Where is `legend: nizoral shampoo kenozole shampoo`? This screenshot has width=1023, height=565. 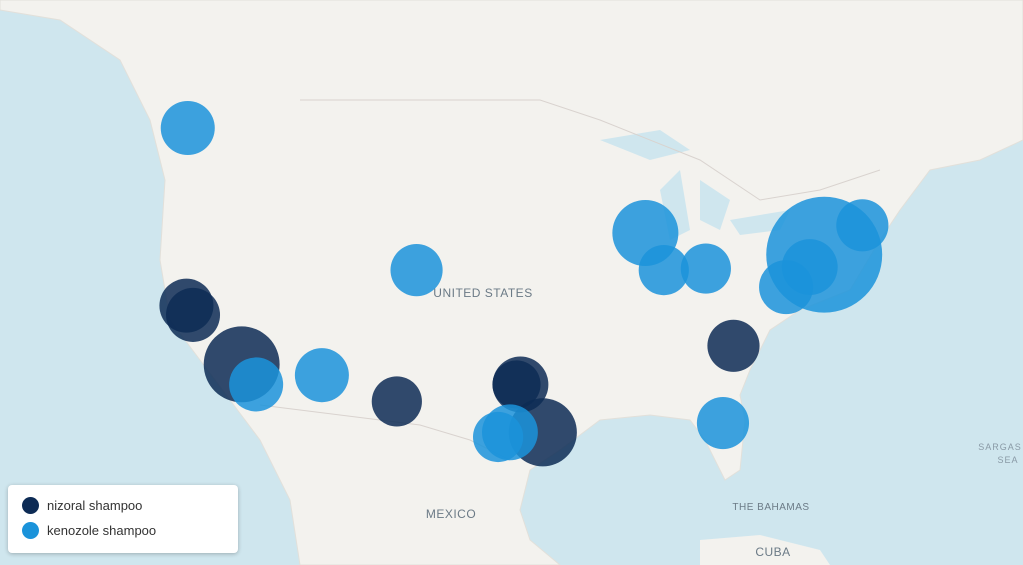 legend: nizoral shampoo kenozole shampoo is located at coordinates (123, 519).